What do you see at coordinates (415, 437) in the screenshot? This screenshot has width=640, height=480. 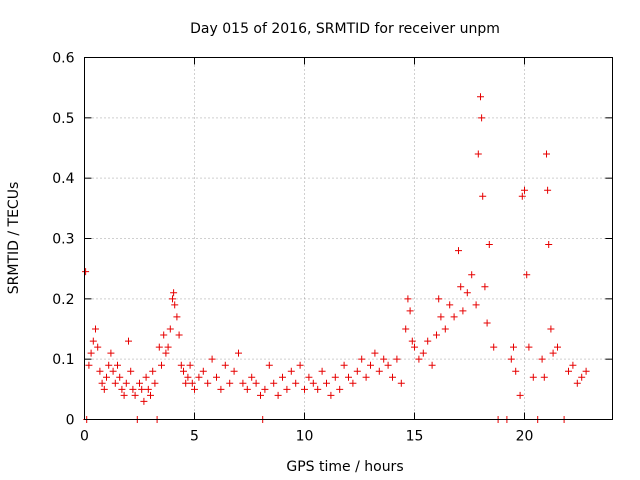 I see `x-tick-label: 15` at bounding box center [415, 437].